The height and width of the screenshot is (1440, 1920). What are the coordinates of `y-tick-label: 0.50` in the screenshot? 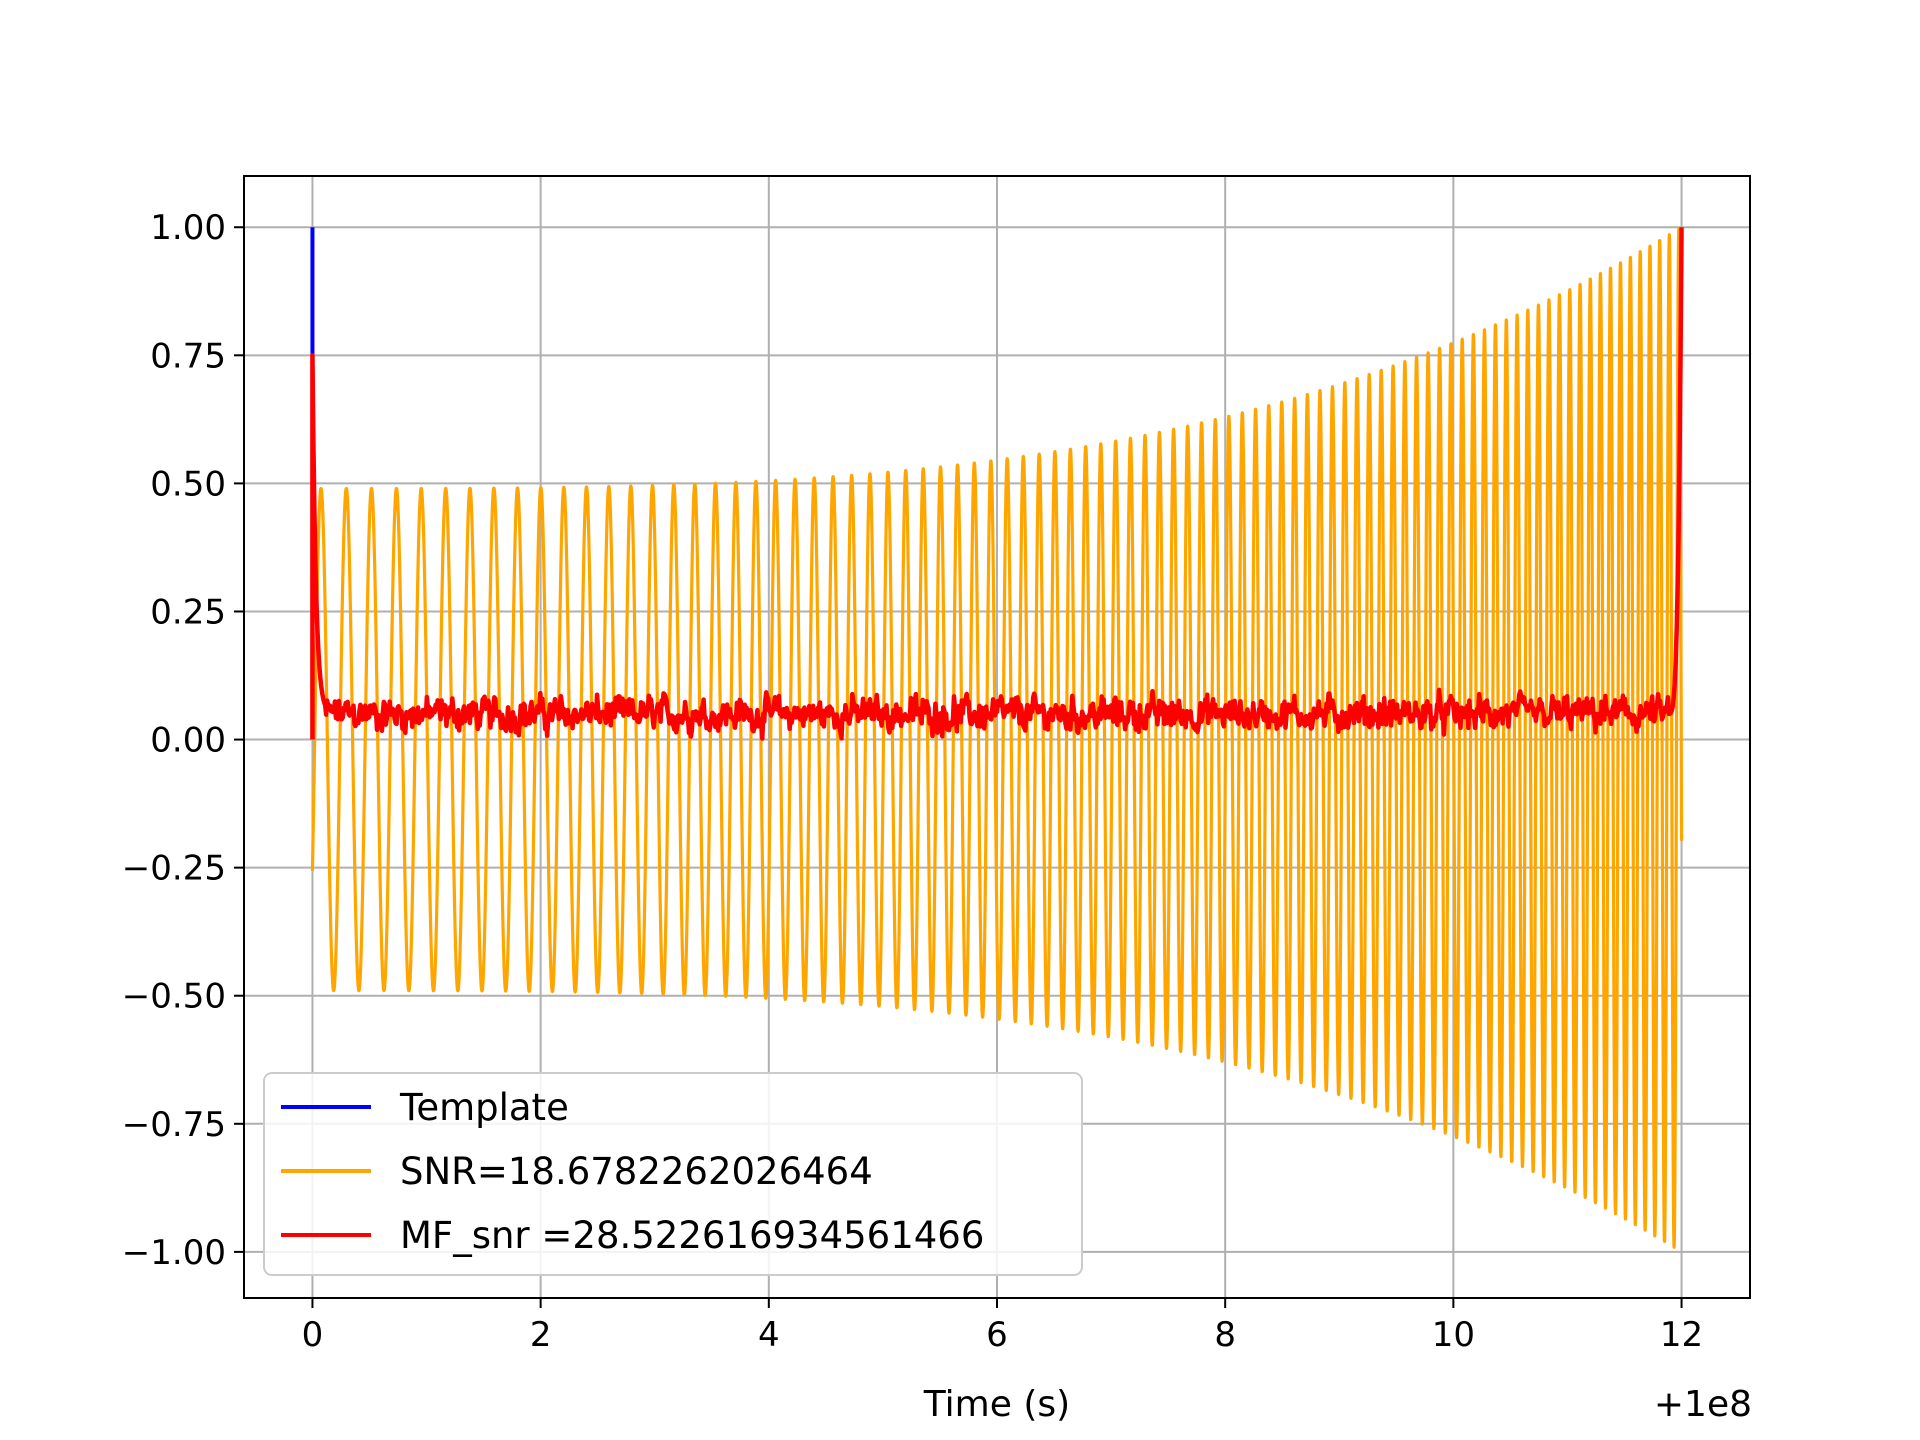 It's located at (188, 484).